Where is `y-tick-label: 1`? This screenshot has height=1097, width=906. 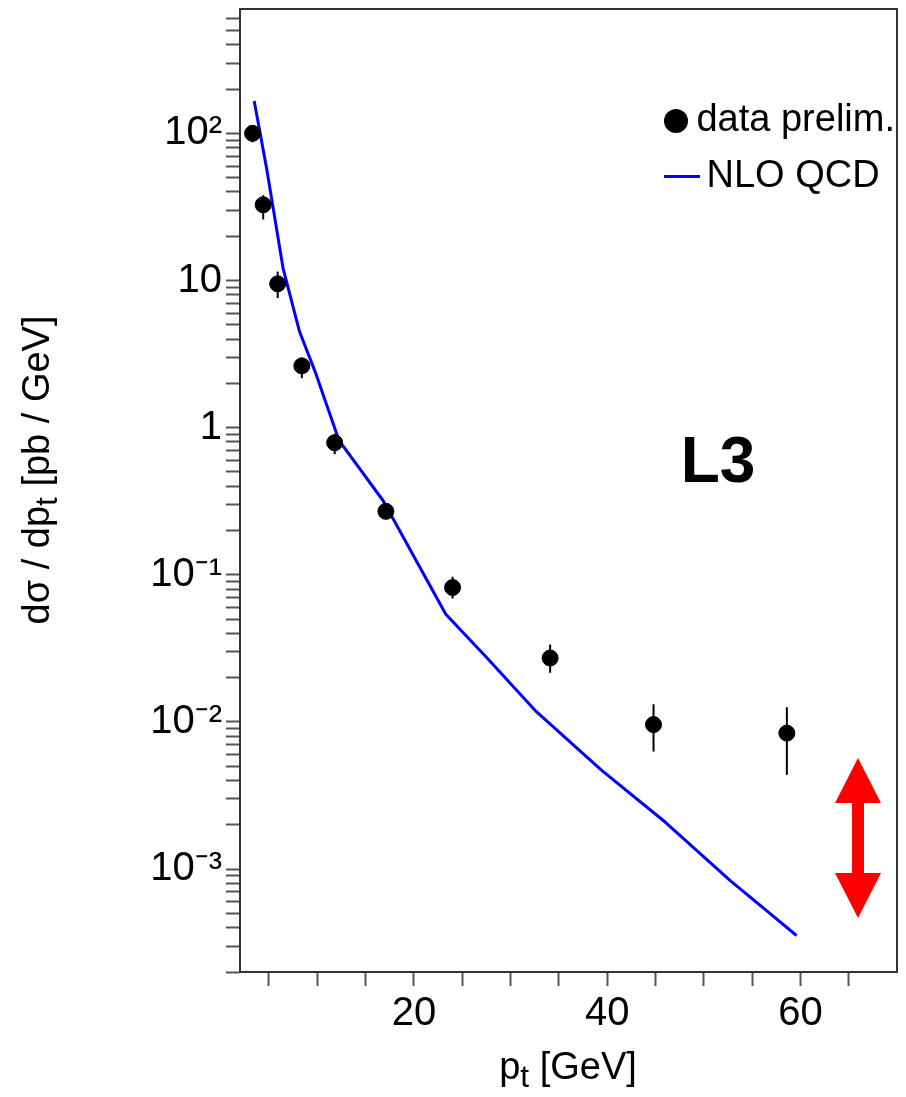 y-tick-label: 1 is located at coordinates (210, 424).